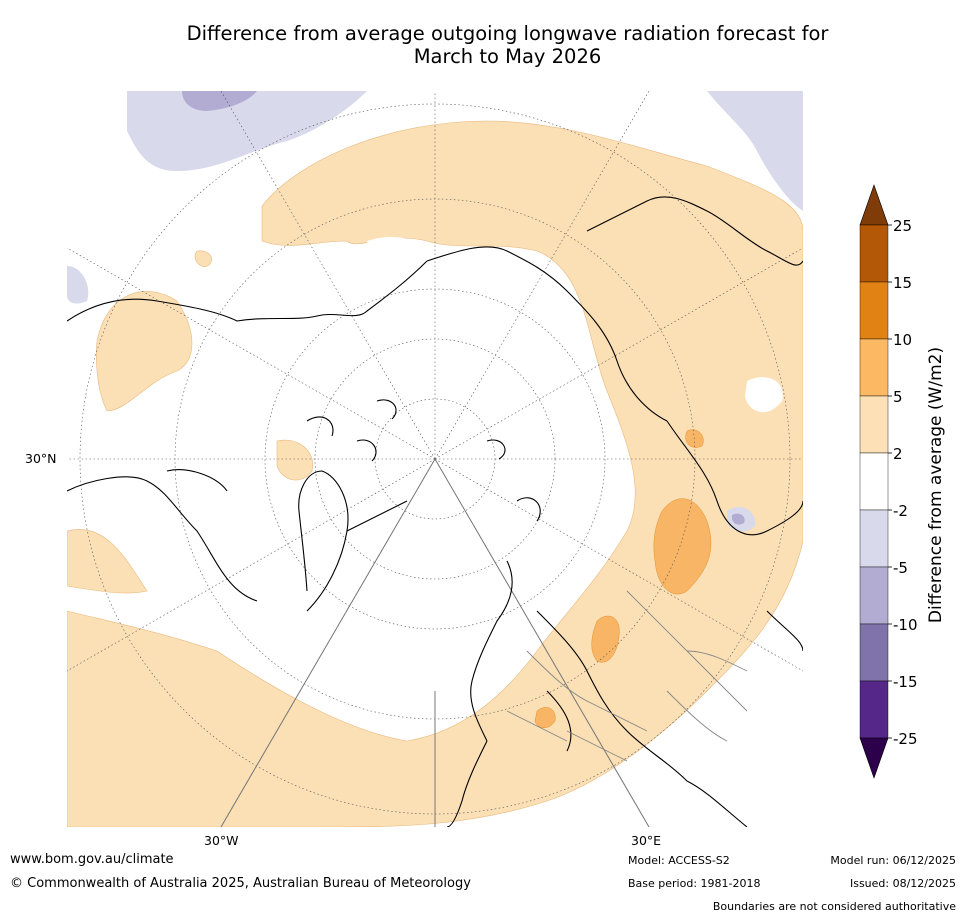 The width and height of the screenshot is (965, 919). I want to click on footer-model-run: Model run: 06/12/2025, so click(893, 860).